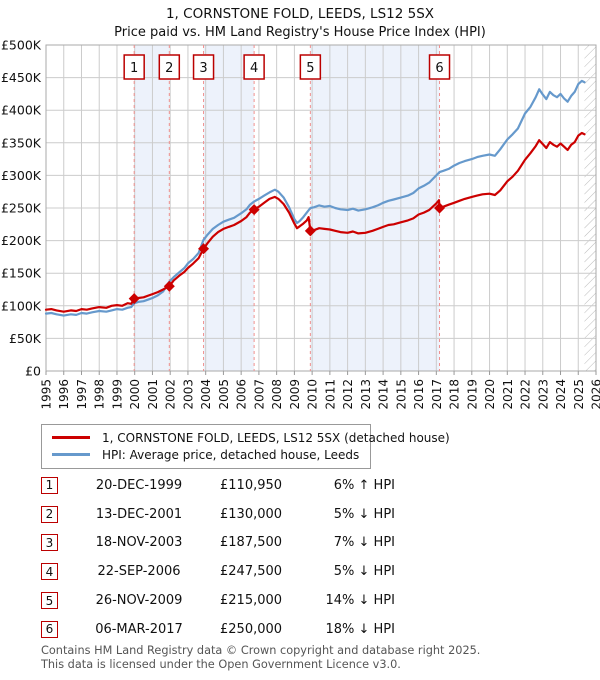 This screenshot has width=600, height=680. What do you see at coordinates (287, 253) in the screenshot?
I see `sale-markers` at bounding box center [287, 253].